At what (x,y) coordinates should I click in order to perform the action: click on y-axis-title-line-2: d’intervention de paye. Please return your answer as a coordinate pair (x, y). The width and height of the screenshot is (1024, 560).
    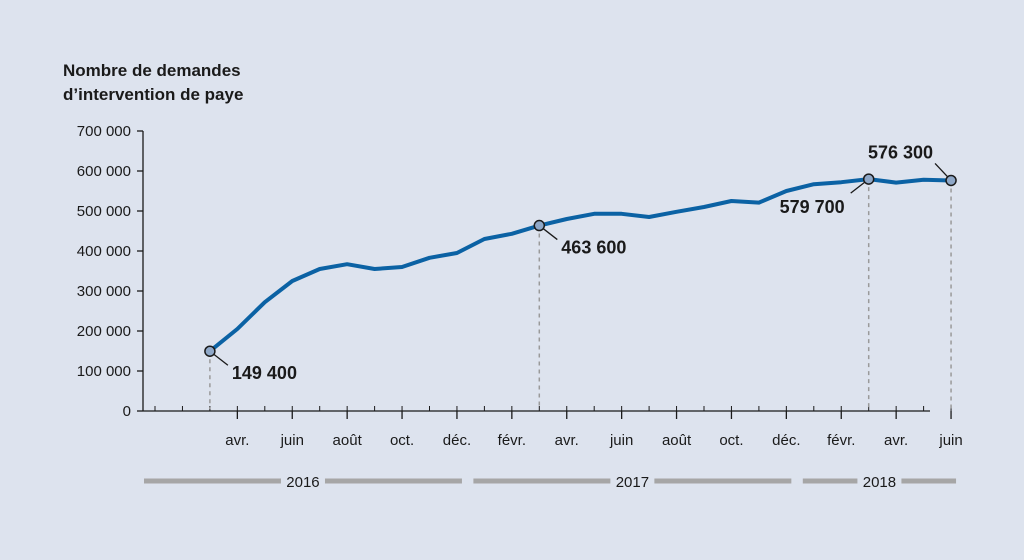
    Looking at the image, I should click on (153, 94).